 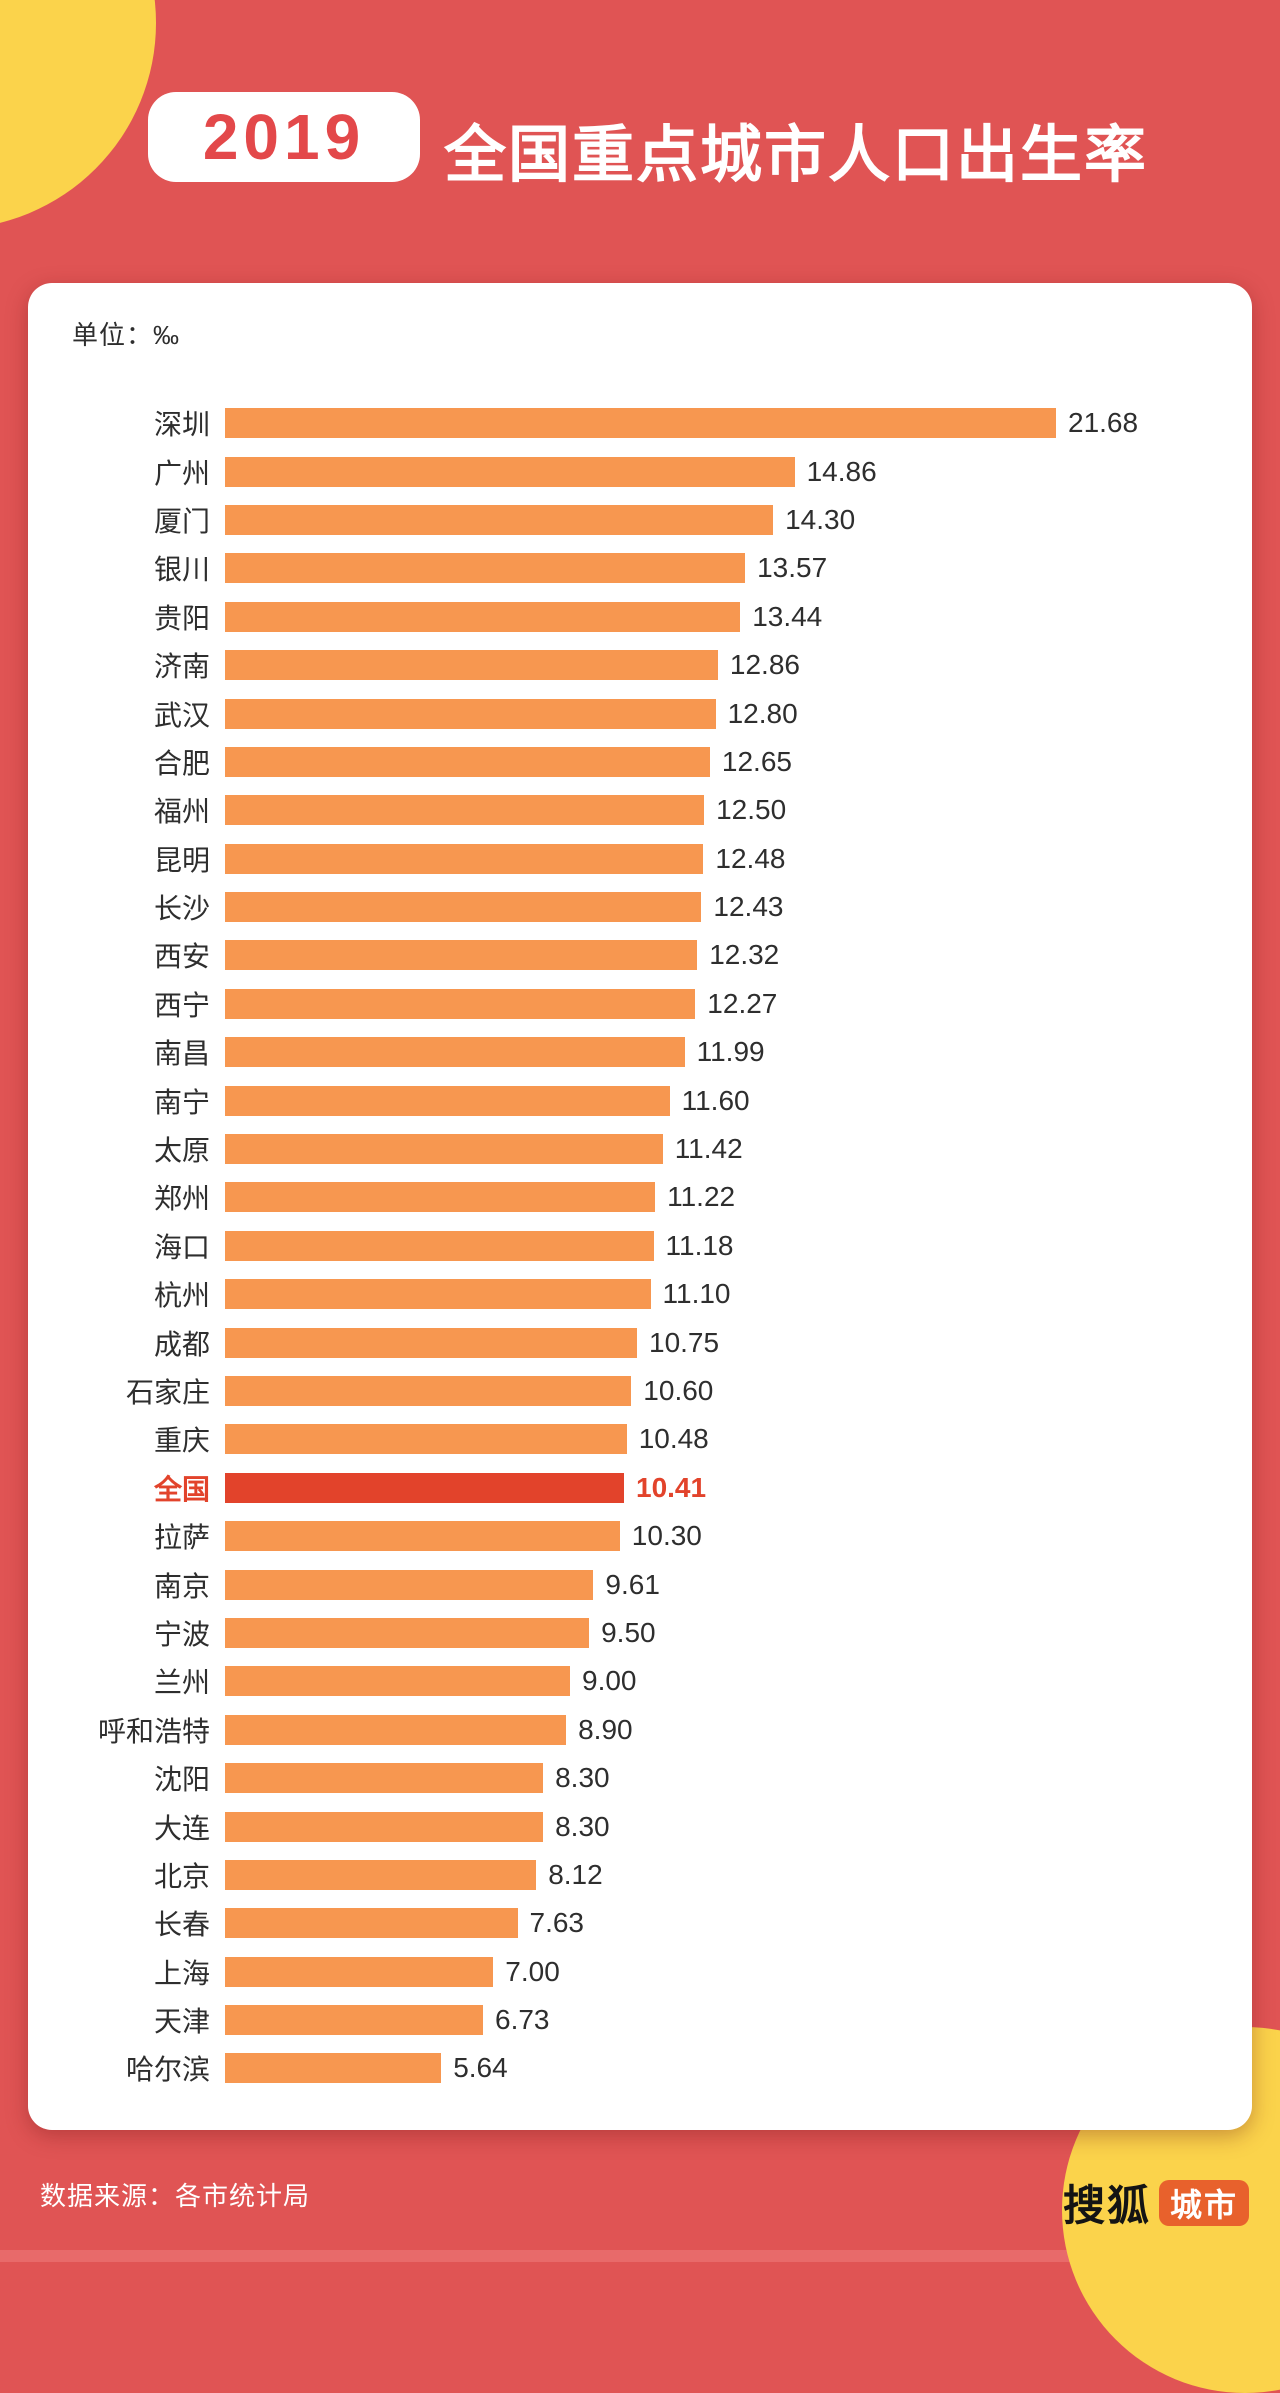 I want to click on city-label: 西宁, so click(x=181, y=1005).